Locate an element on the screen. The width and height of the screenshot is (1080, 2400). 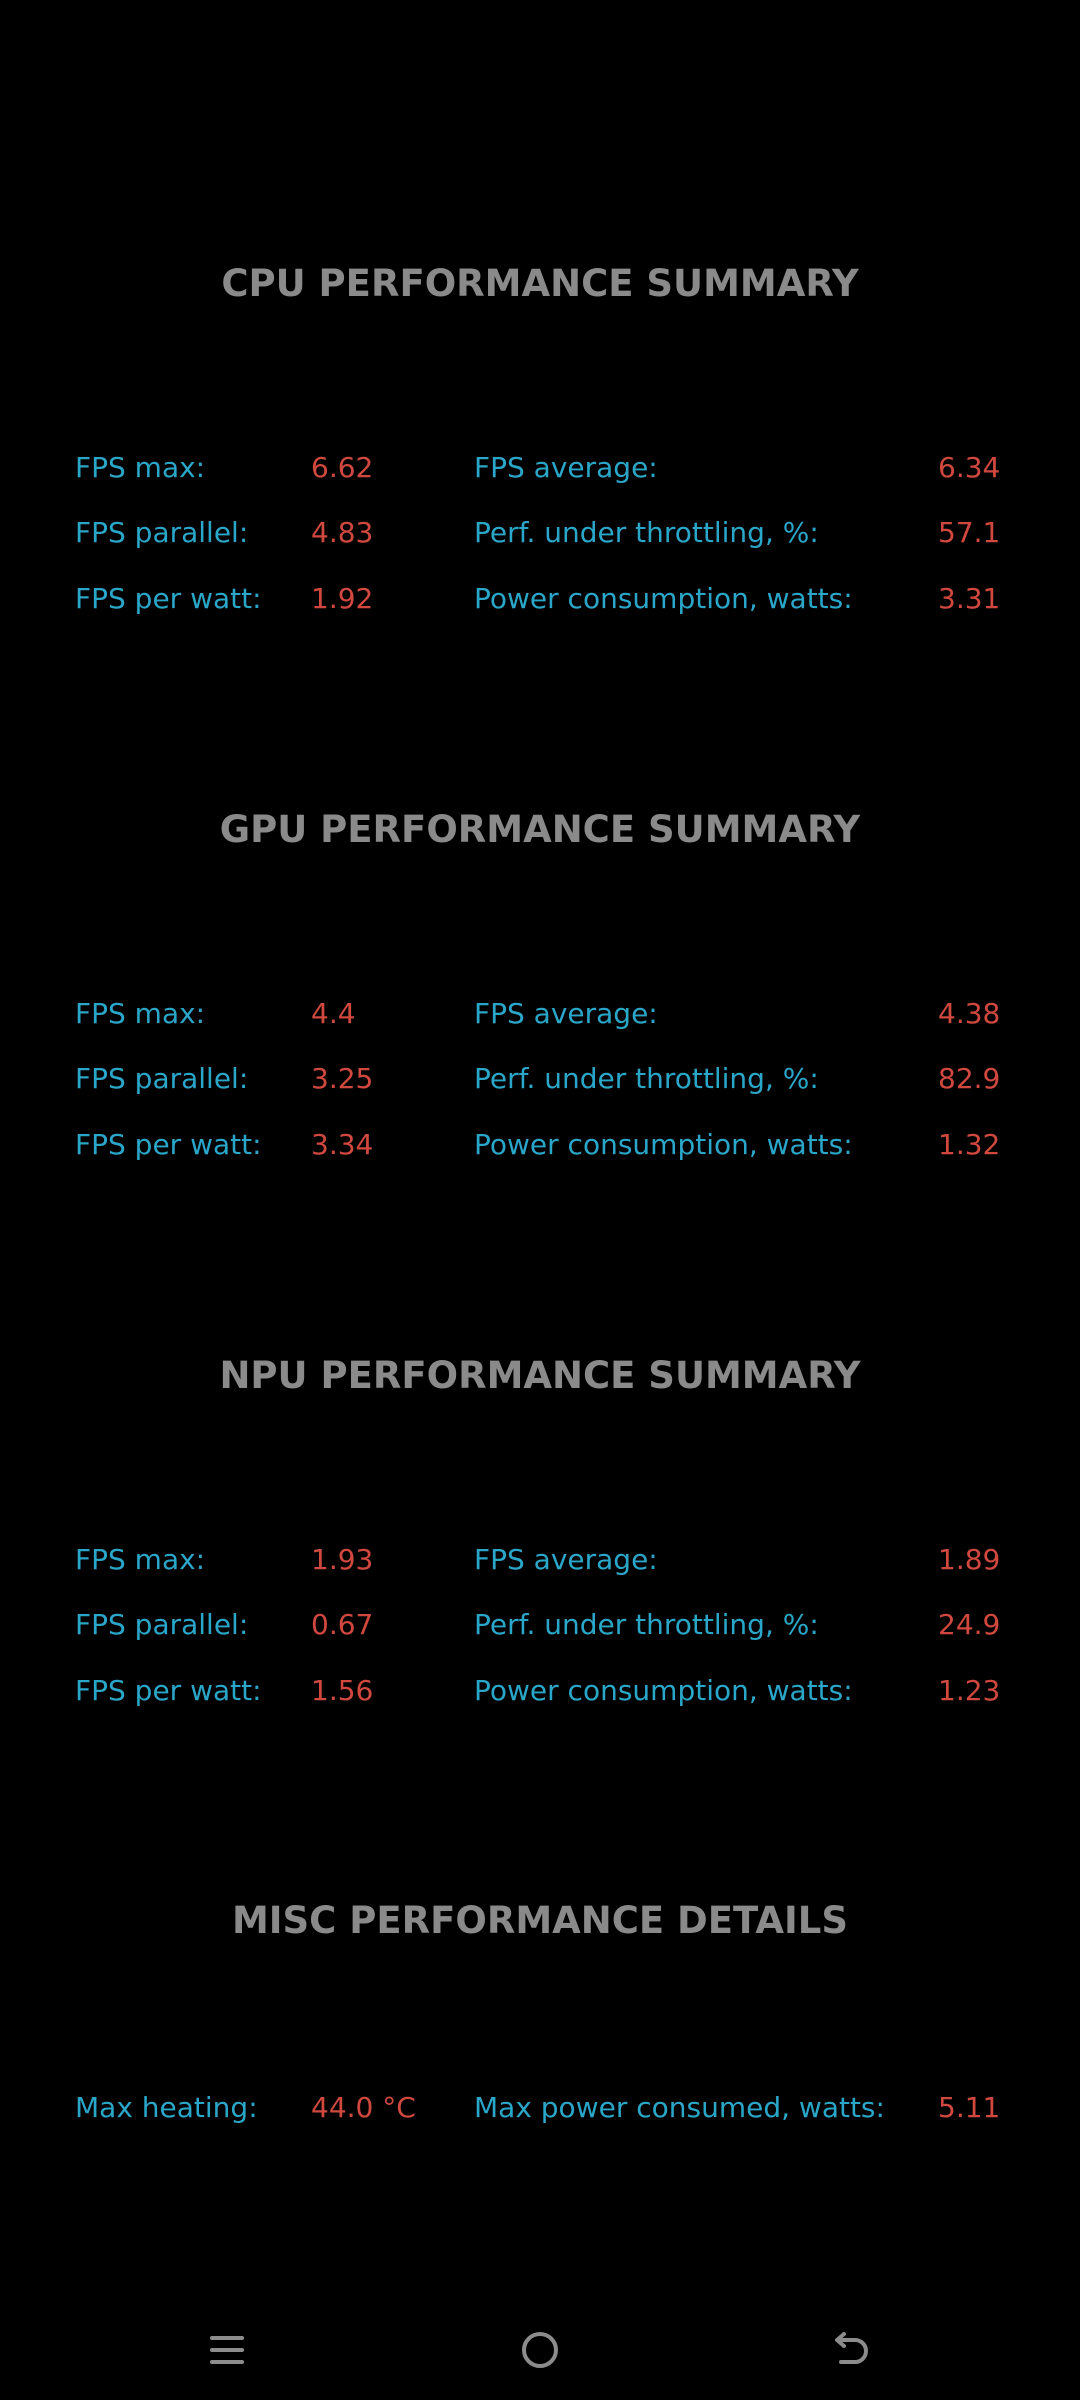
metric-value: 4.38 is located at coordinates (969, 1013).